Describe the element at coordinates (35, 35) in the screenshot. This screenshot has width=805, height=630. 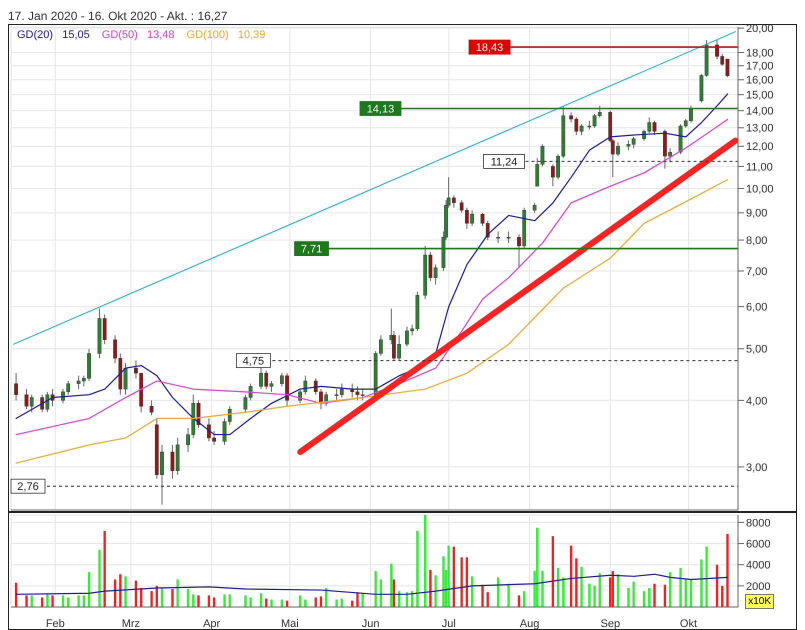
I see `text: GD(20)` at that location.